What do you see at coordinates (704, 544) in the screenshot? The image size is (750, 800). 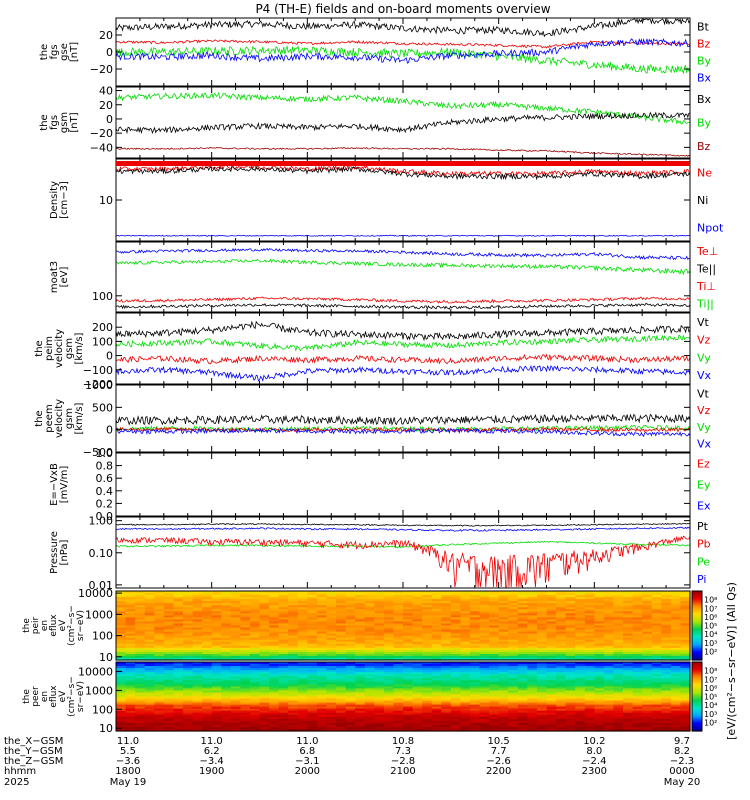 I see `legend-pressure: Pb` at bounding box center [704, 544].